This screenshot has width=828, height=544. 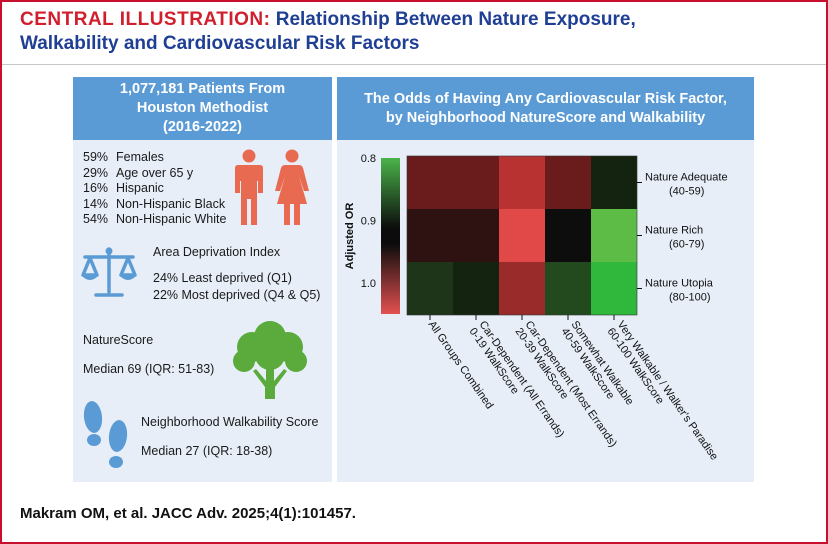 I want to click on adi-least-deprived: 24% Least deprived (Q1), so click(x=222, y=278).